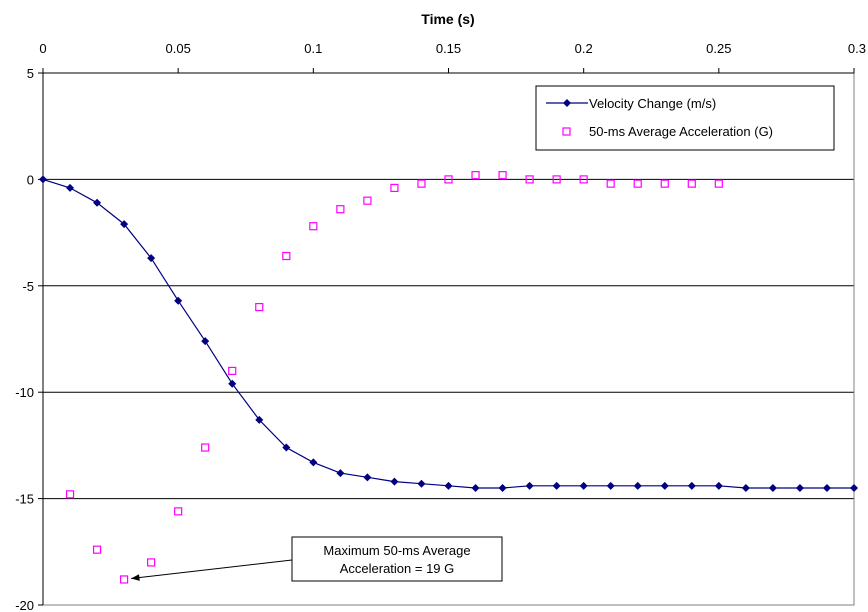 Image resolution: width=868 pixels, height=612 pixels. What do you see at coordinates (396, 550) in the screenshot?
I see `annotation-line-1: Maximum 50-ms Average` at bounding box center [396, 550].